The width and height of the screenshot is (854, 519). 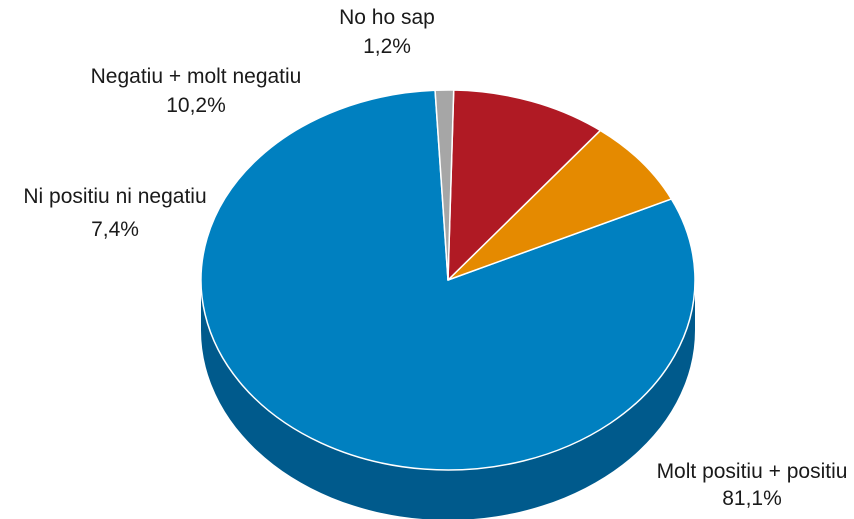 I want to click on slice-label-no-ho-sap: No ho sap, so click(x=387, y=17).